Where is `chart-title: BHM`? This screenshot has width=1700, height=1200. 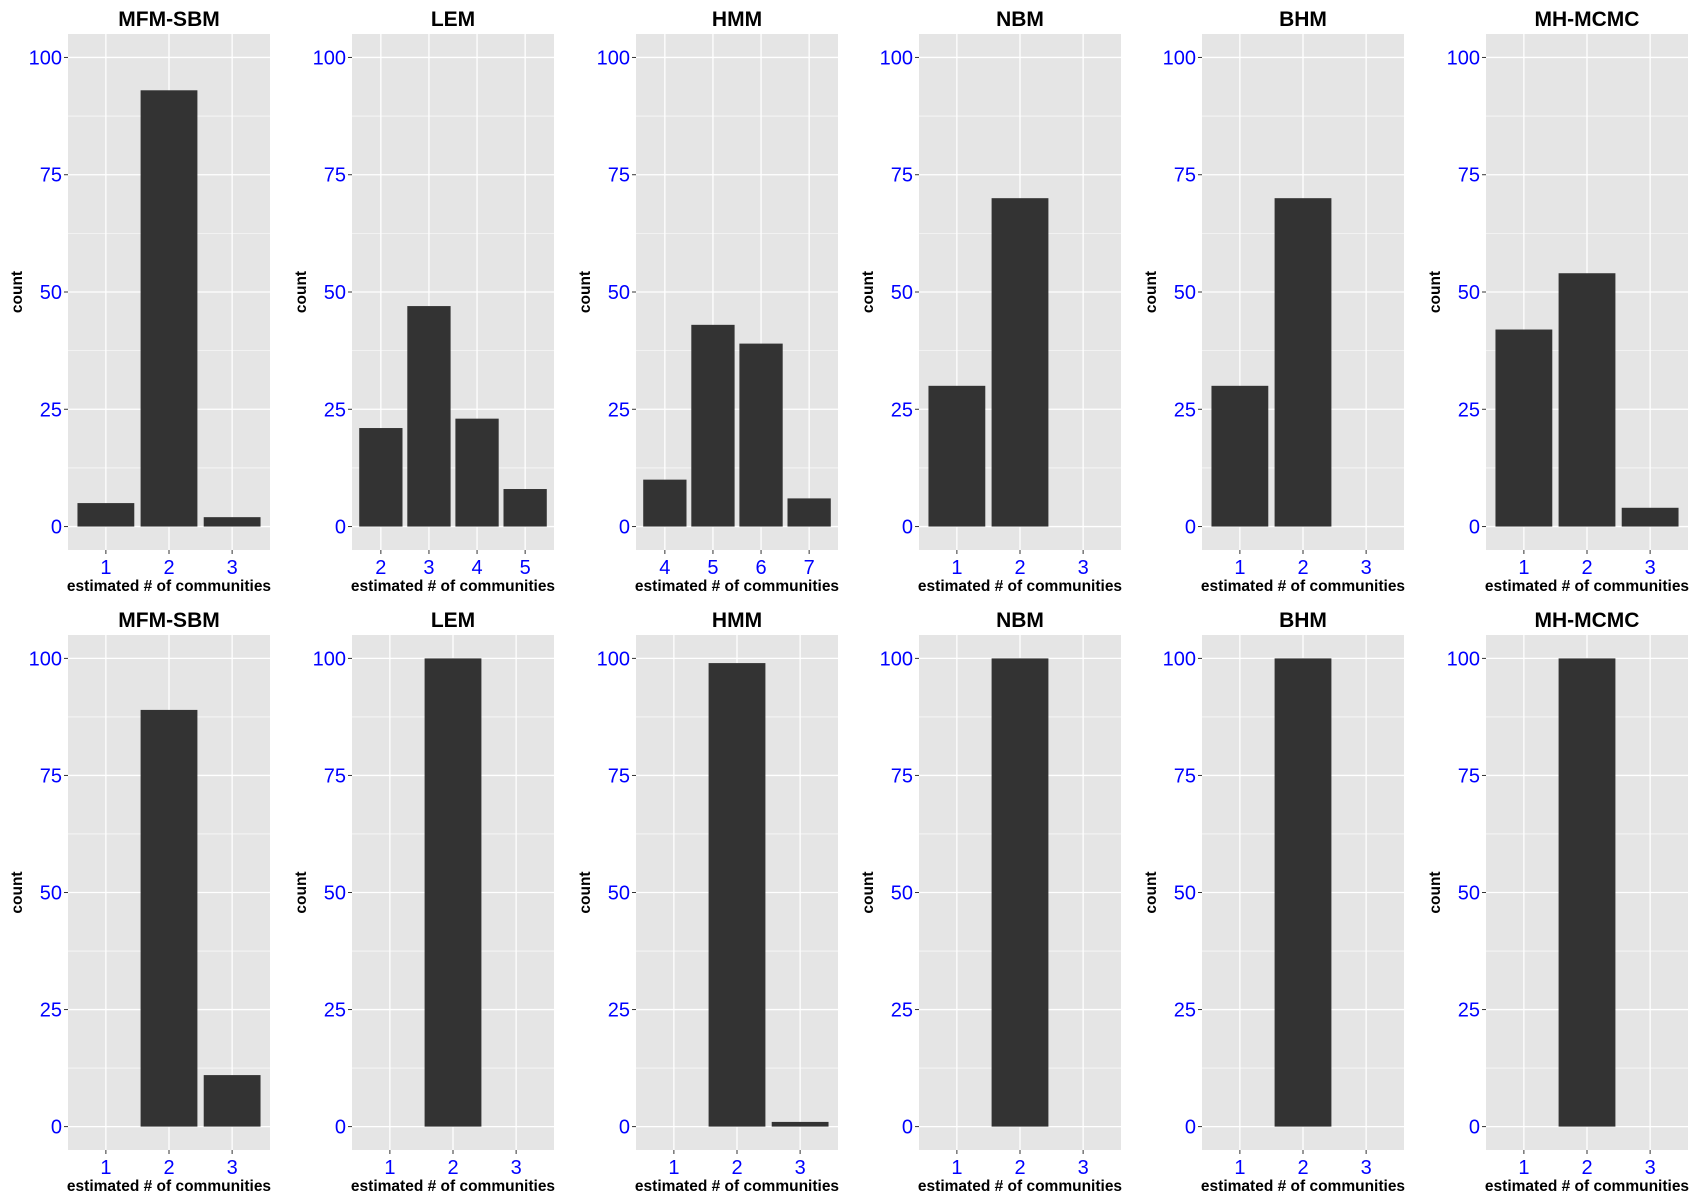
chart-title: BHM is located at coordinates (1303, 19).